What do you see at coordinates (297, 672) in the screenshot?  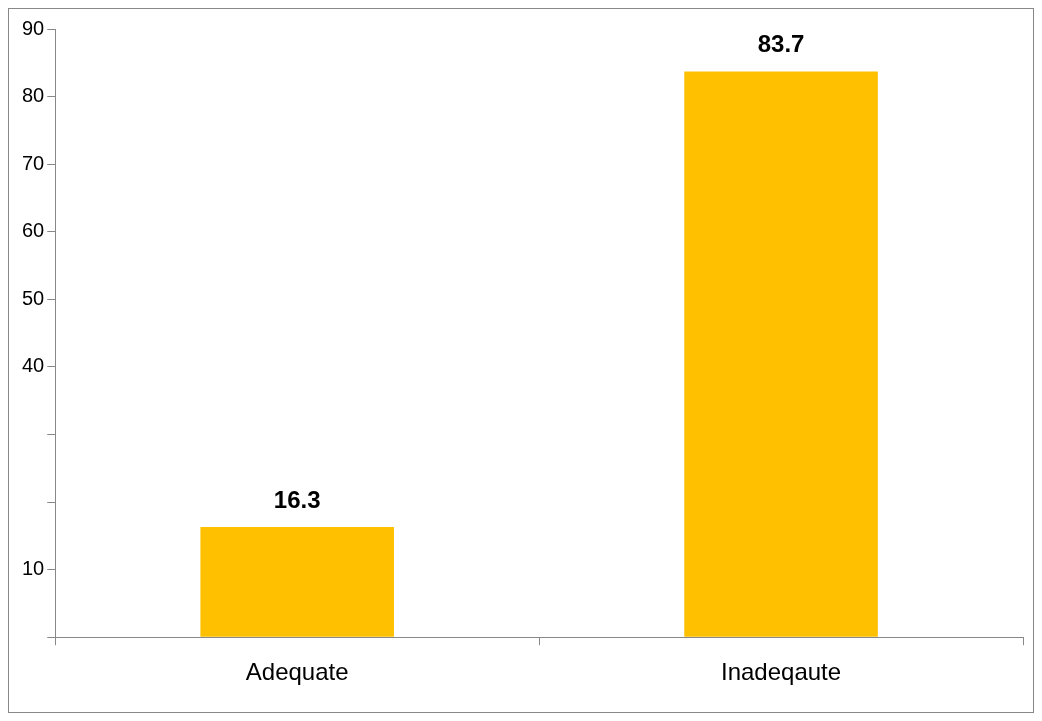 I see `x-tick-label: Adequate` at bounding box center [297, 672].